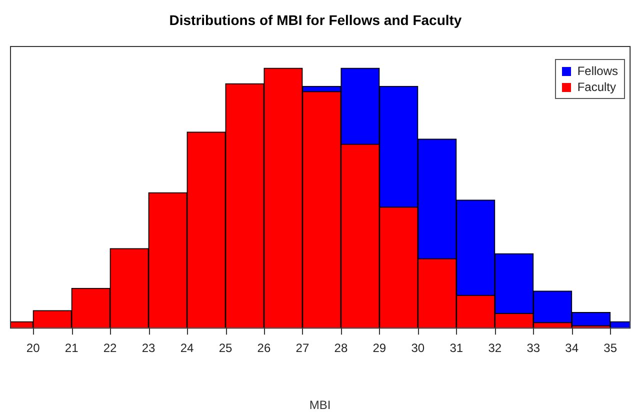  Describe the element at coordinates (457, 348) in the screenshot. I see `x-tick-label: 31` at that location.